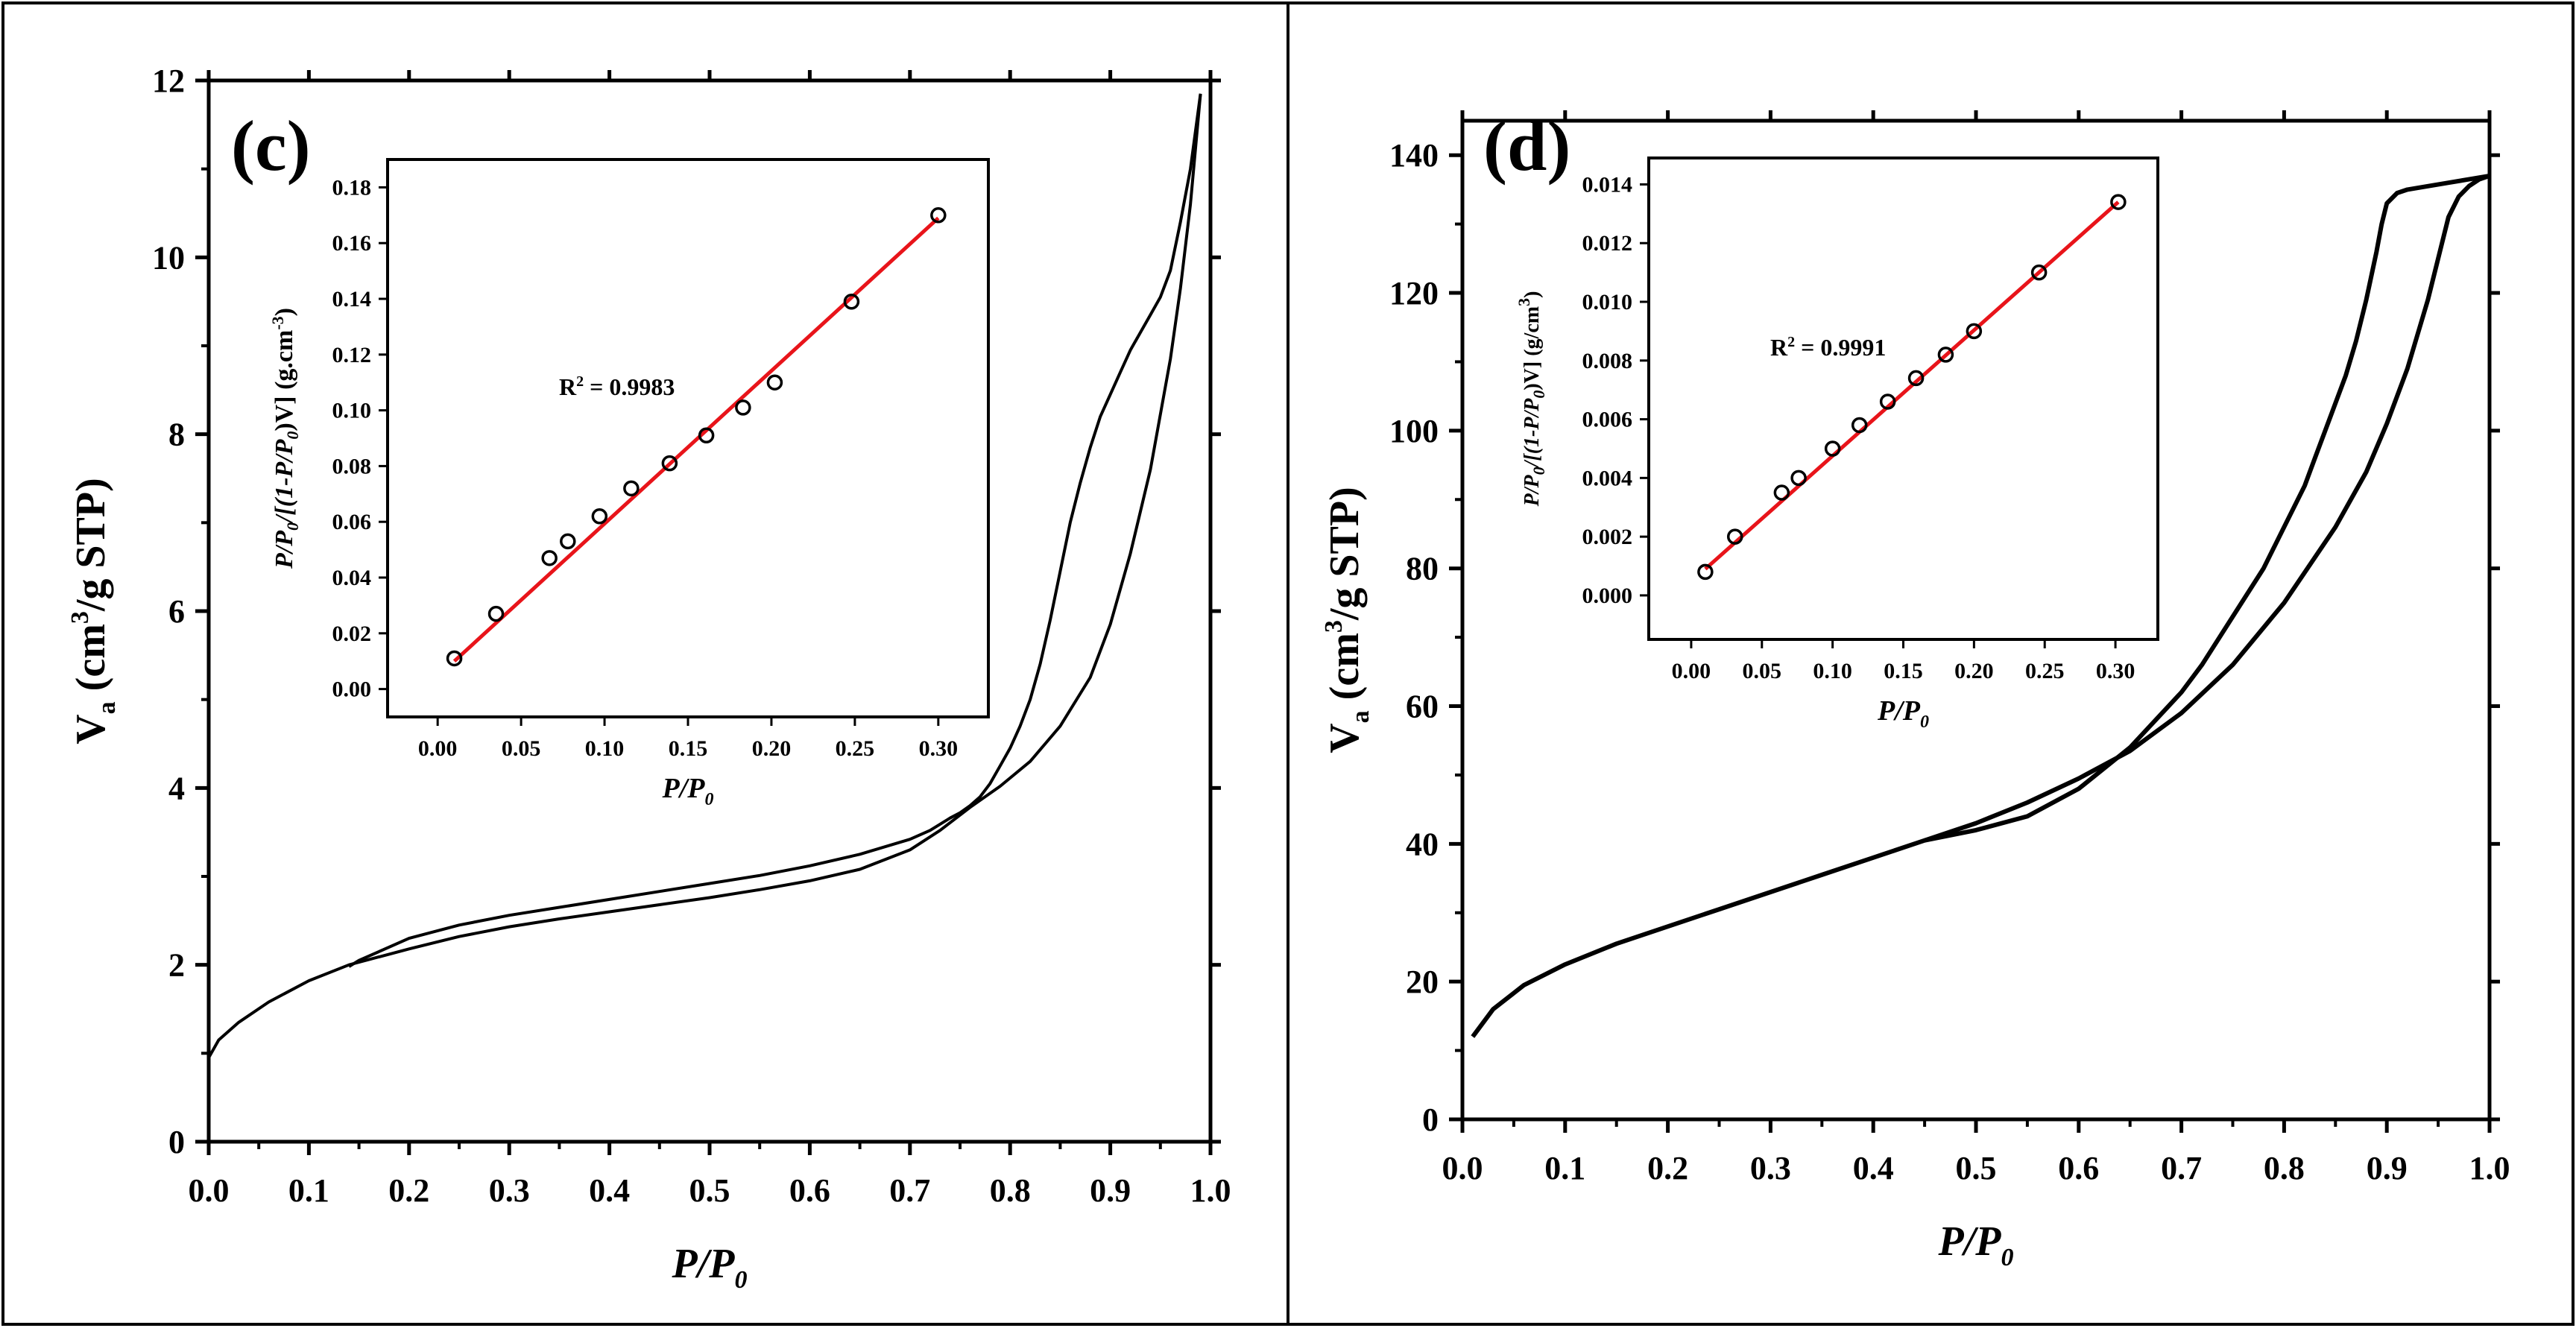  What do you see at coordinates (809, 1190) in the screenshot?
I see `x-tick-label: 0.6` at bounding box center [809, 1190].